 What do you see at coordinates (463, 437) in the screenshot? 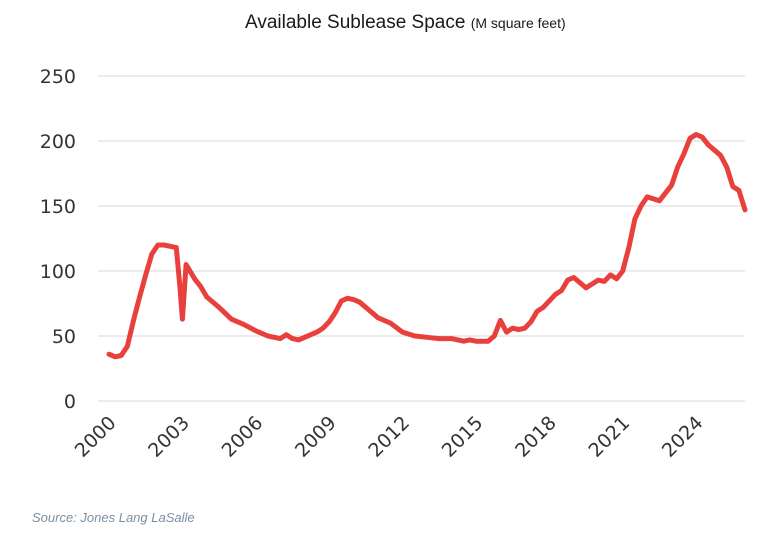
I see `x-tick-label: 2015` at bounding box center [463, 437].